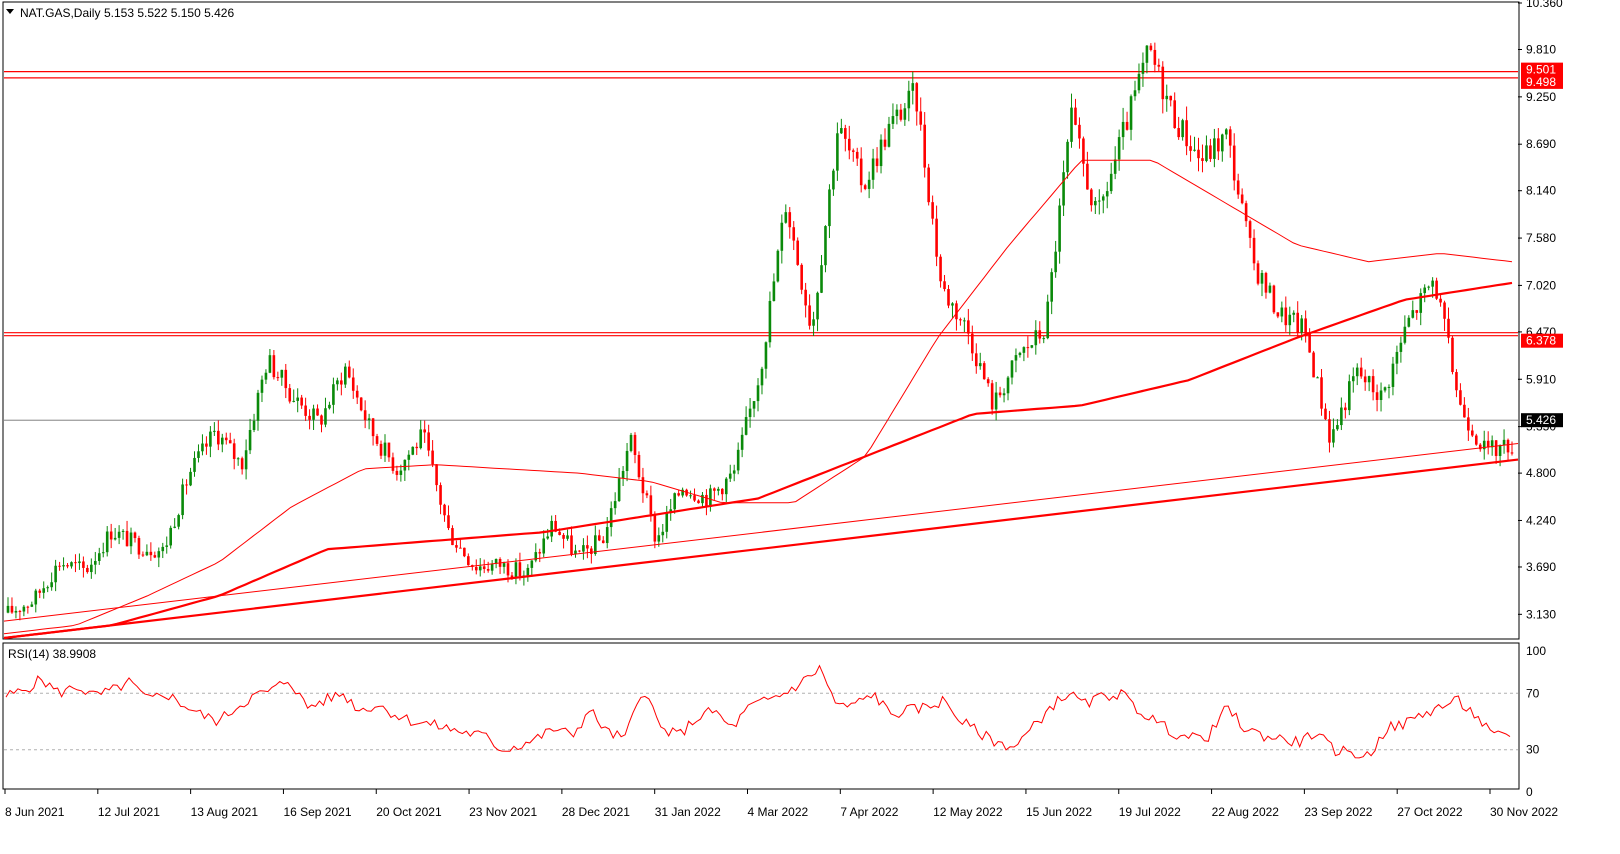 The height and width of the screenshot is (854, 1620). Describe the element at coordinates (1541, 473) in the screenshot. I see `price-tick-label: 4.800` at that location.